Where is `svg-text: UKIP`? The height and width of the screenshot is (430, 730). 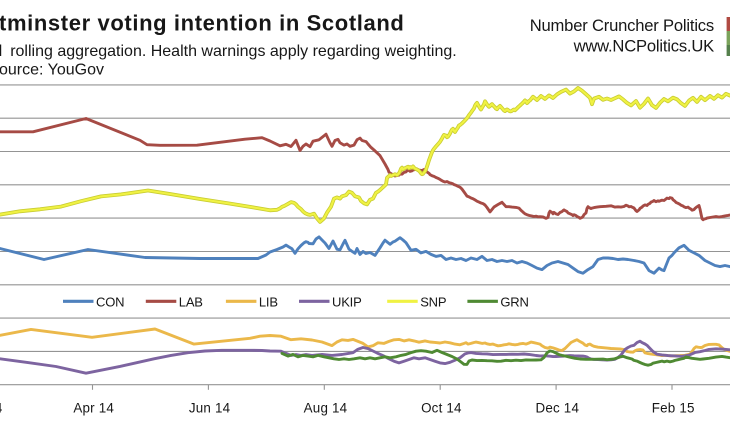
svg-text: UKIP is located at coordinates (347, 302).